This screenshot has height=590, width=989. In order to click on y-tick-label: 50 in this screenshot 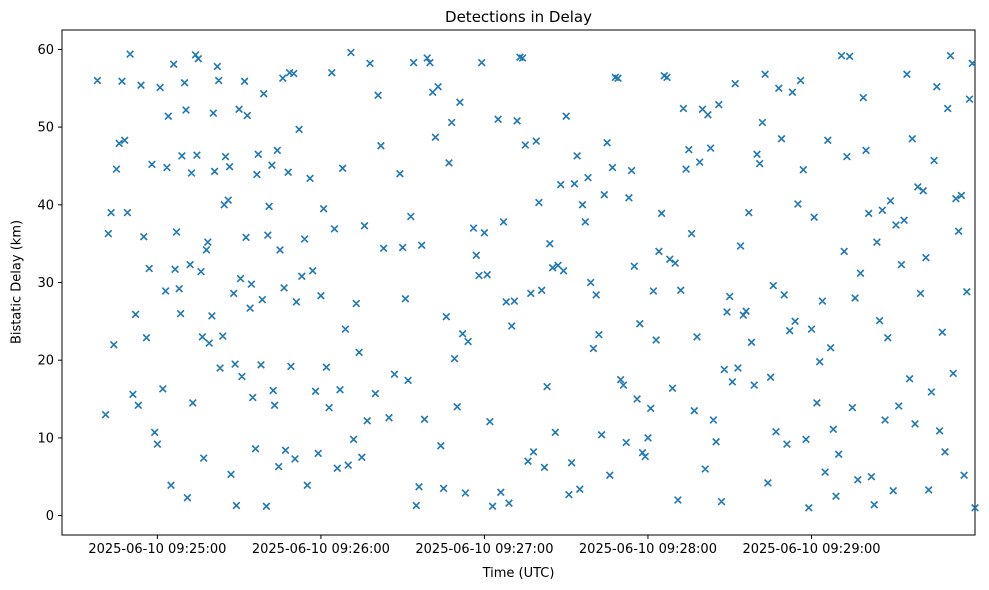, I will do `click(45, 128)`.